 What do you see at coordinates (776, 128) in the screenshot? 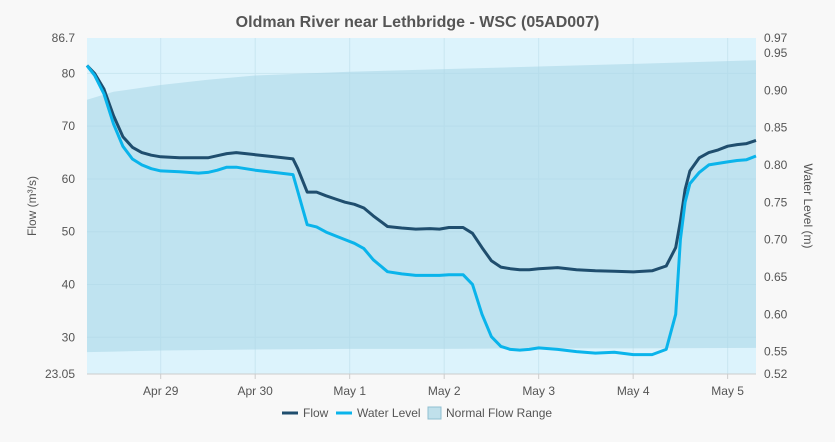
I see `right-y-tick-label: 0.85` at bounding box center [776, 128].